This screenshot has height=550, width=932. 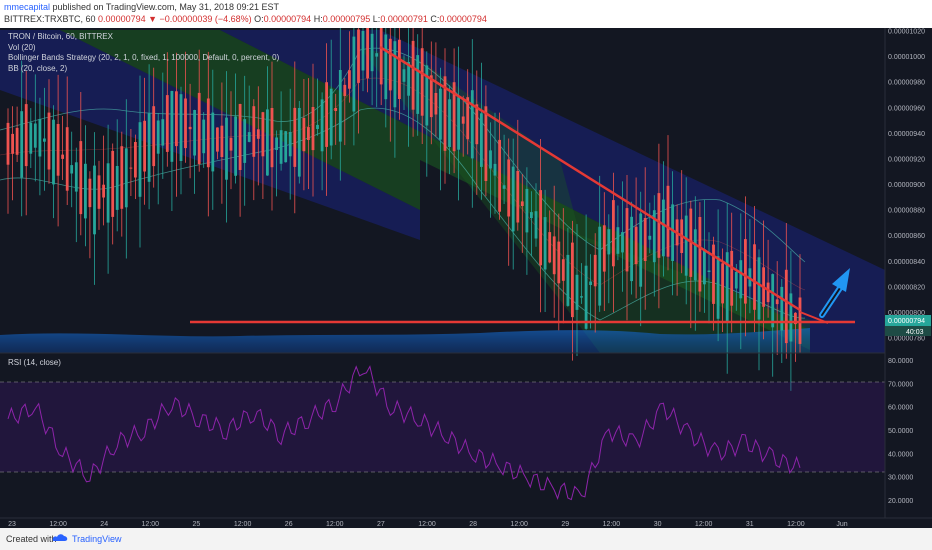 What do you see at coordinates (31, 539) in the screenshot?
I see `created-with-text: Created with` at bounding box center [31, 539].